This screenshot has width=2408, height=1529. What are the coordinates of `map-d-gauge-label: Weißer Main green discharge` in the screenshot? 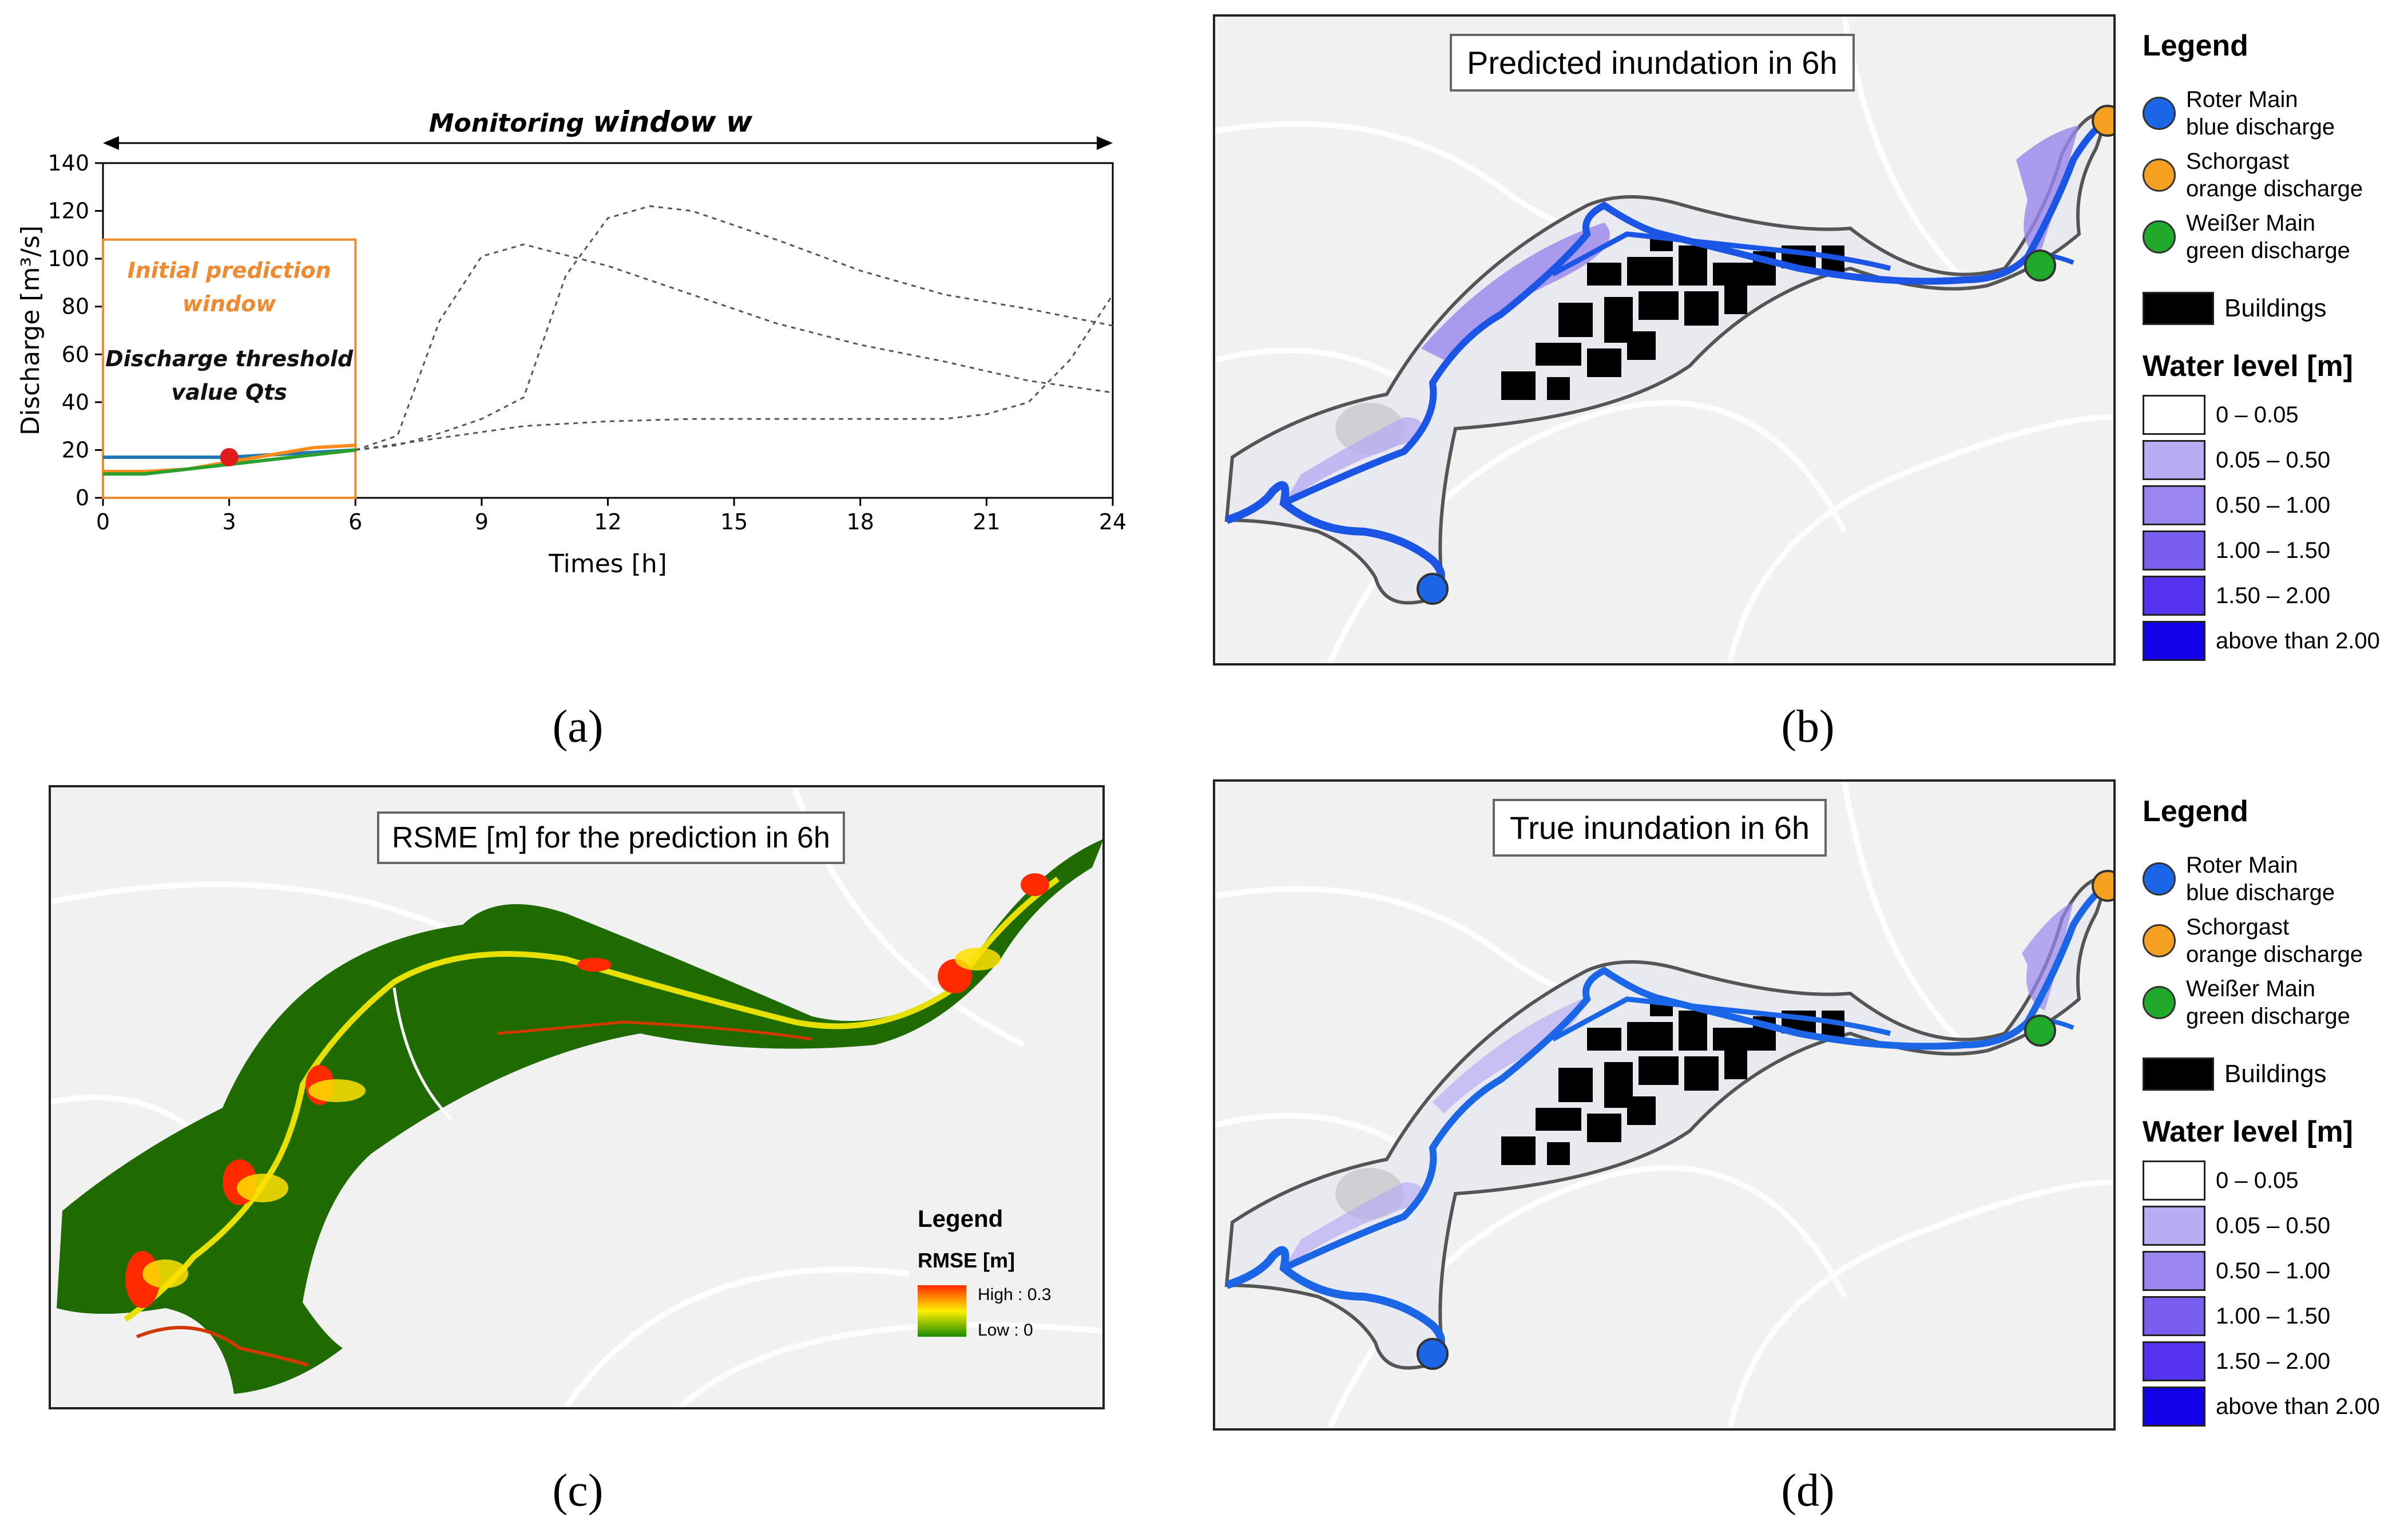 It's located at (2268, 1002).